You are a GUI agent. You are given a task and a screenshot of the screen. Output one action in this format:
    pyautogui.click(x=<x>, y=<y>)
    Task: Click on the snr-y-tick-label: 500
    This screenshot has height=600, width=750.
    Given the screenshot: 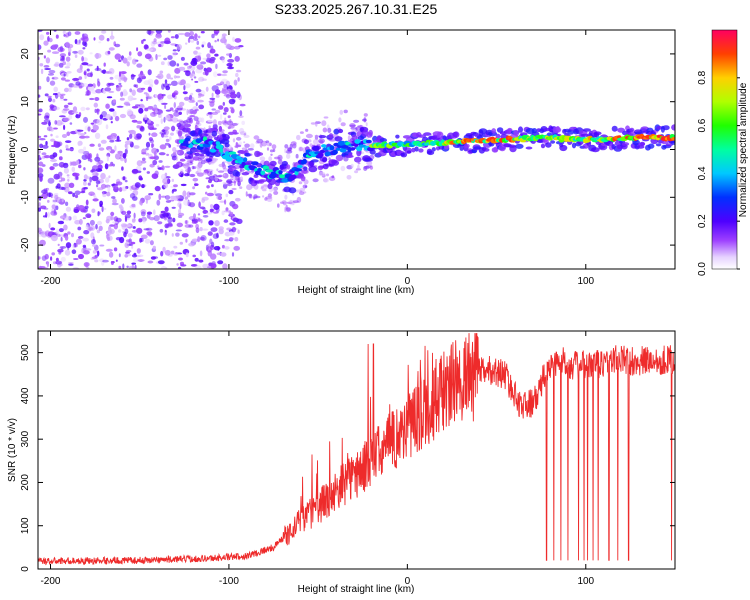 What is the action you would take?
    pyautogui.click(x=25, y=352)
    